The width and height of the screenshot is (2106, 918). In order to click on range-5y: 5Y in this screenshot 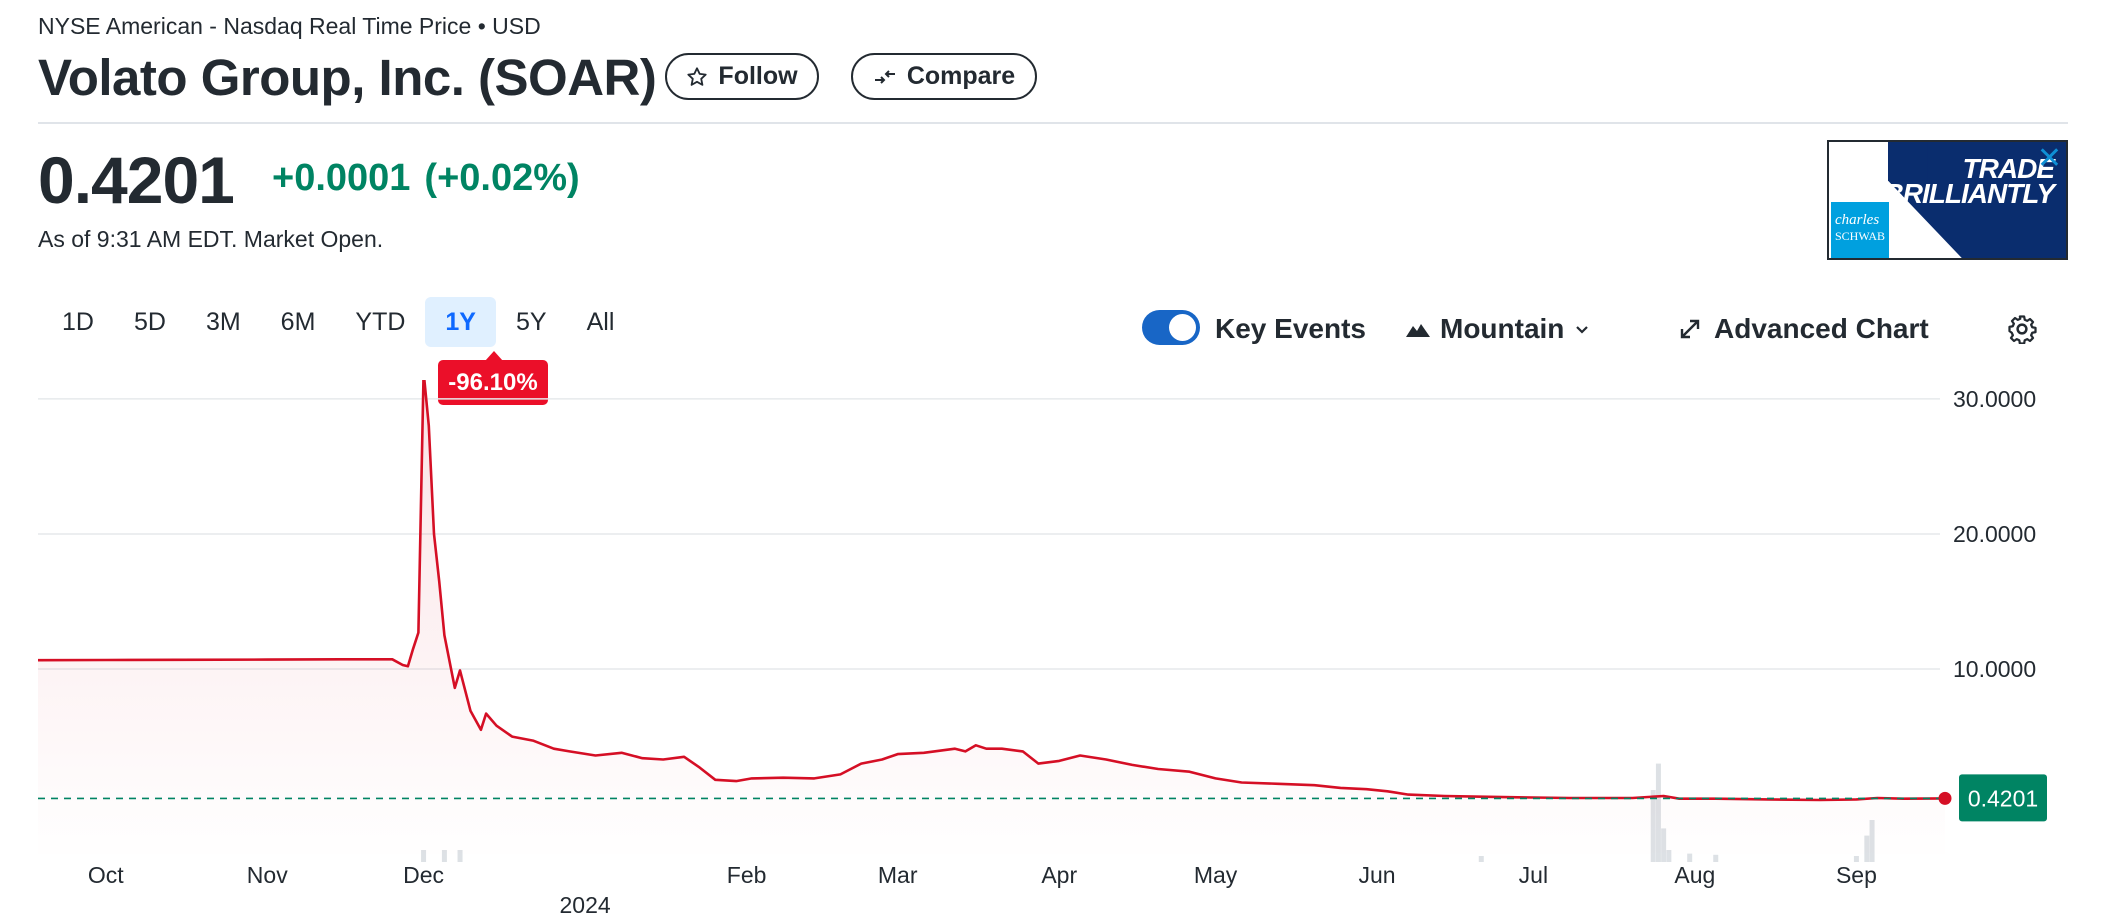, I will do `click(531, 321)`.